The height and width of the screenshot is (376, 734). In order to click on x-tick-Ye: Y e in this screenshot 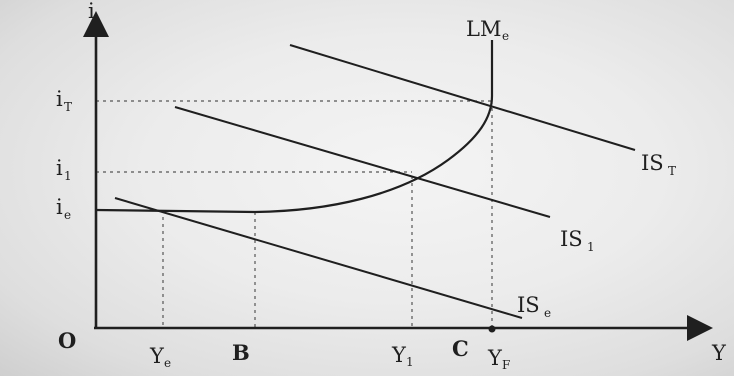, I will do `click(160, 357)`.